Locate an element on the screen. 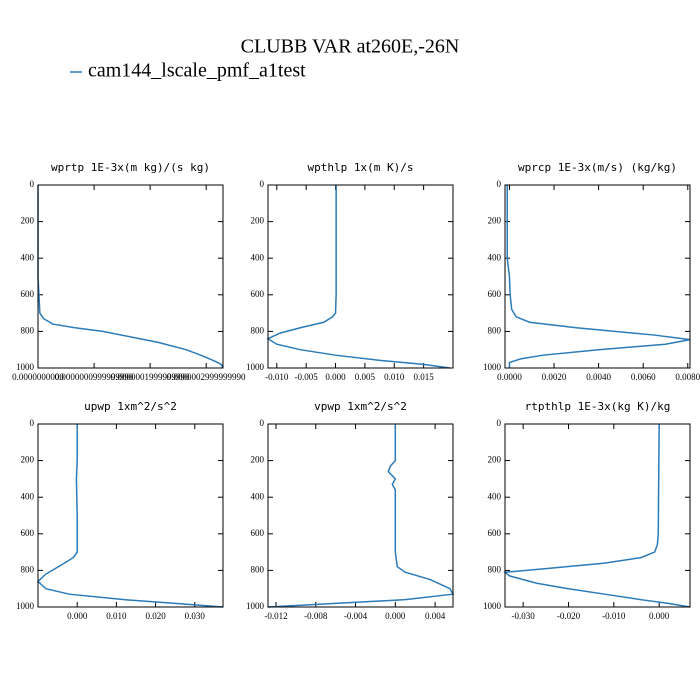 The image size is (700, 700). subplot-title: wprtp 1E-3x(m kg)/(s kg) is located at coordinates (130, 167).